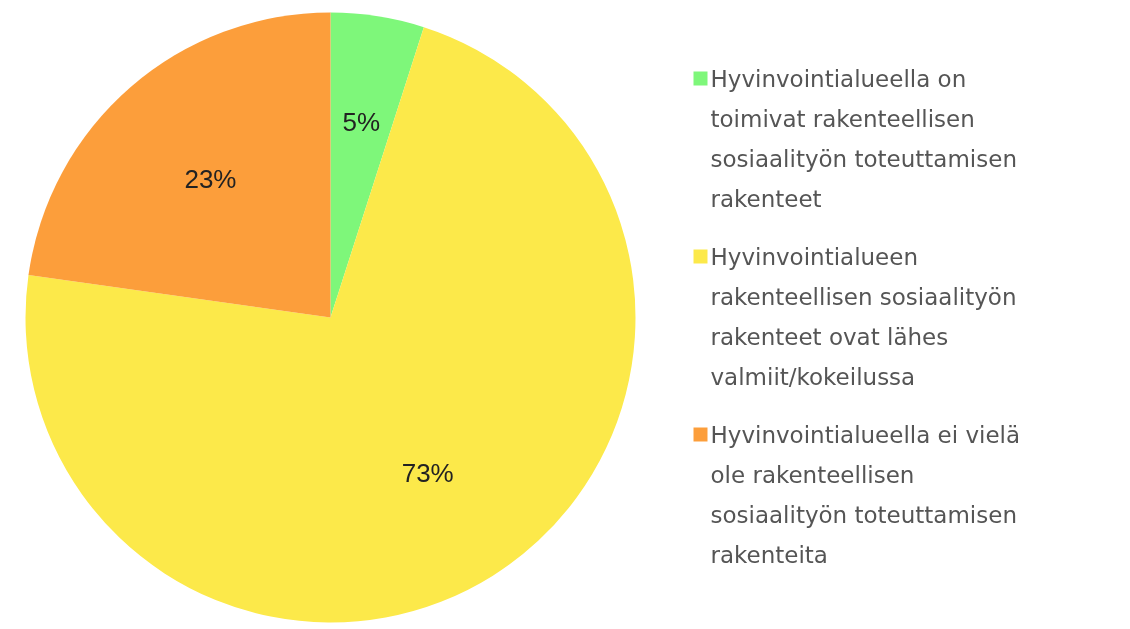 Image resolution: width=1130 pixels, height=629 pixels. Describe the element at coordinates (361, 121) in the screenshot. I see `data-label: 5%` at that location.